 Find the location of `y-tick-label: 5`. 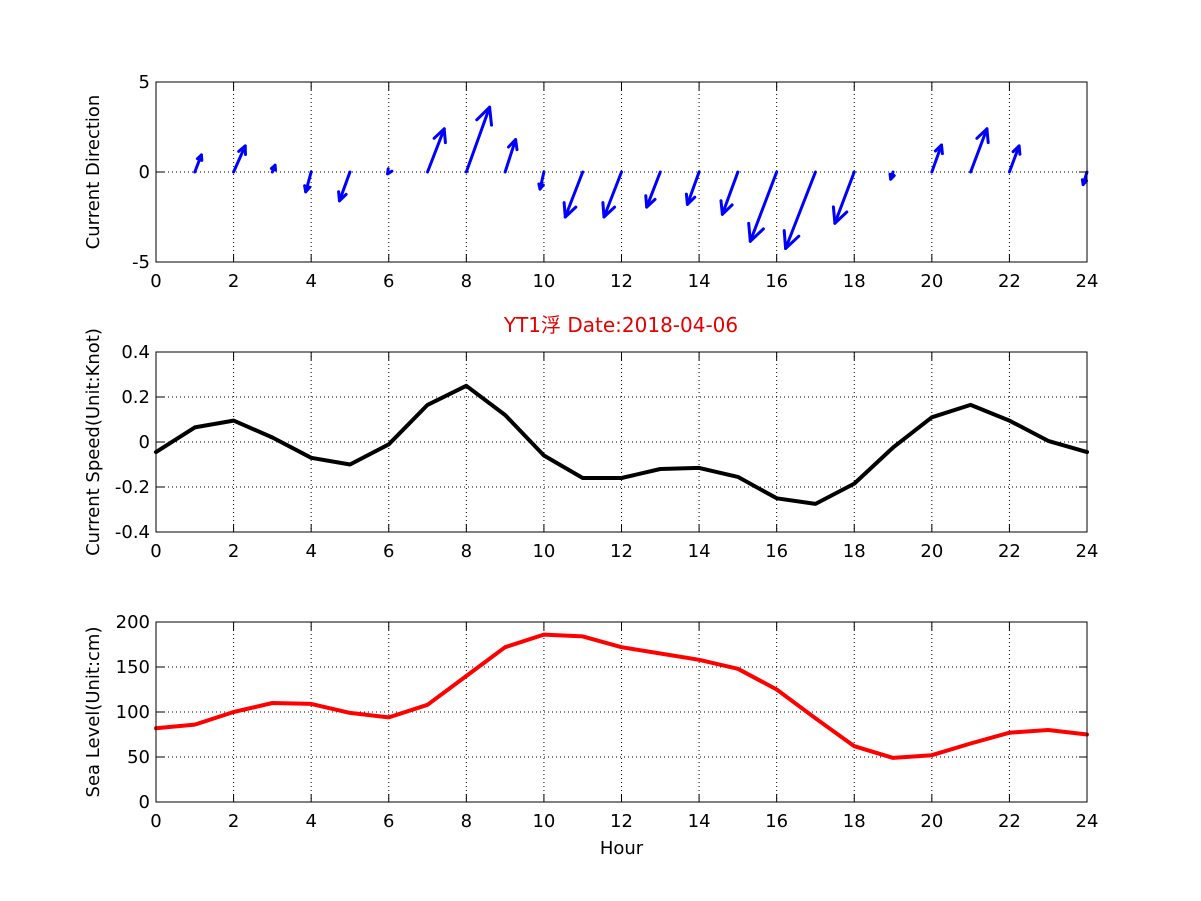

y-tick-label: 5 is located at coordinates (144, 82).